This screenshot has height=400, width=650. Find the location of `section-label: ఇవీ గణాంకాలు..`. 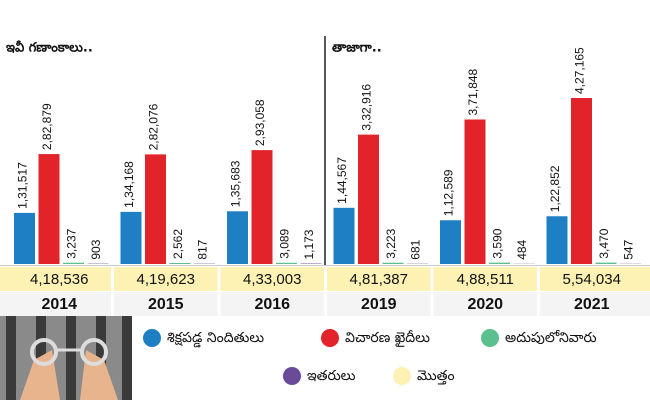

section-label: ఇవీ గణాంకాలు.. is located at coordinates (49, 48).